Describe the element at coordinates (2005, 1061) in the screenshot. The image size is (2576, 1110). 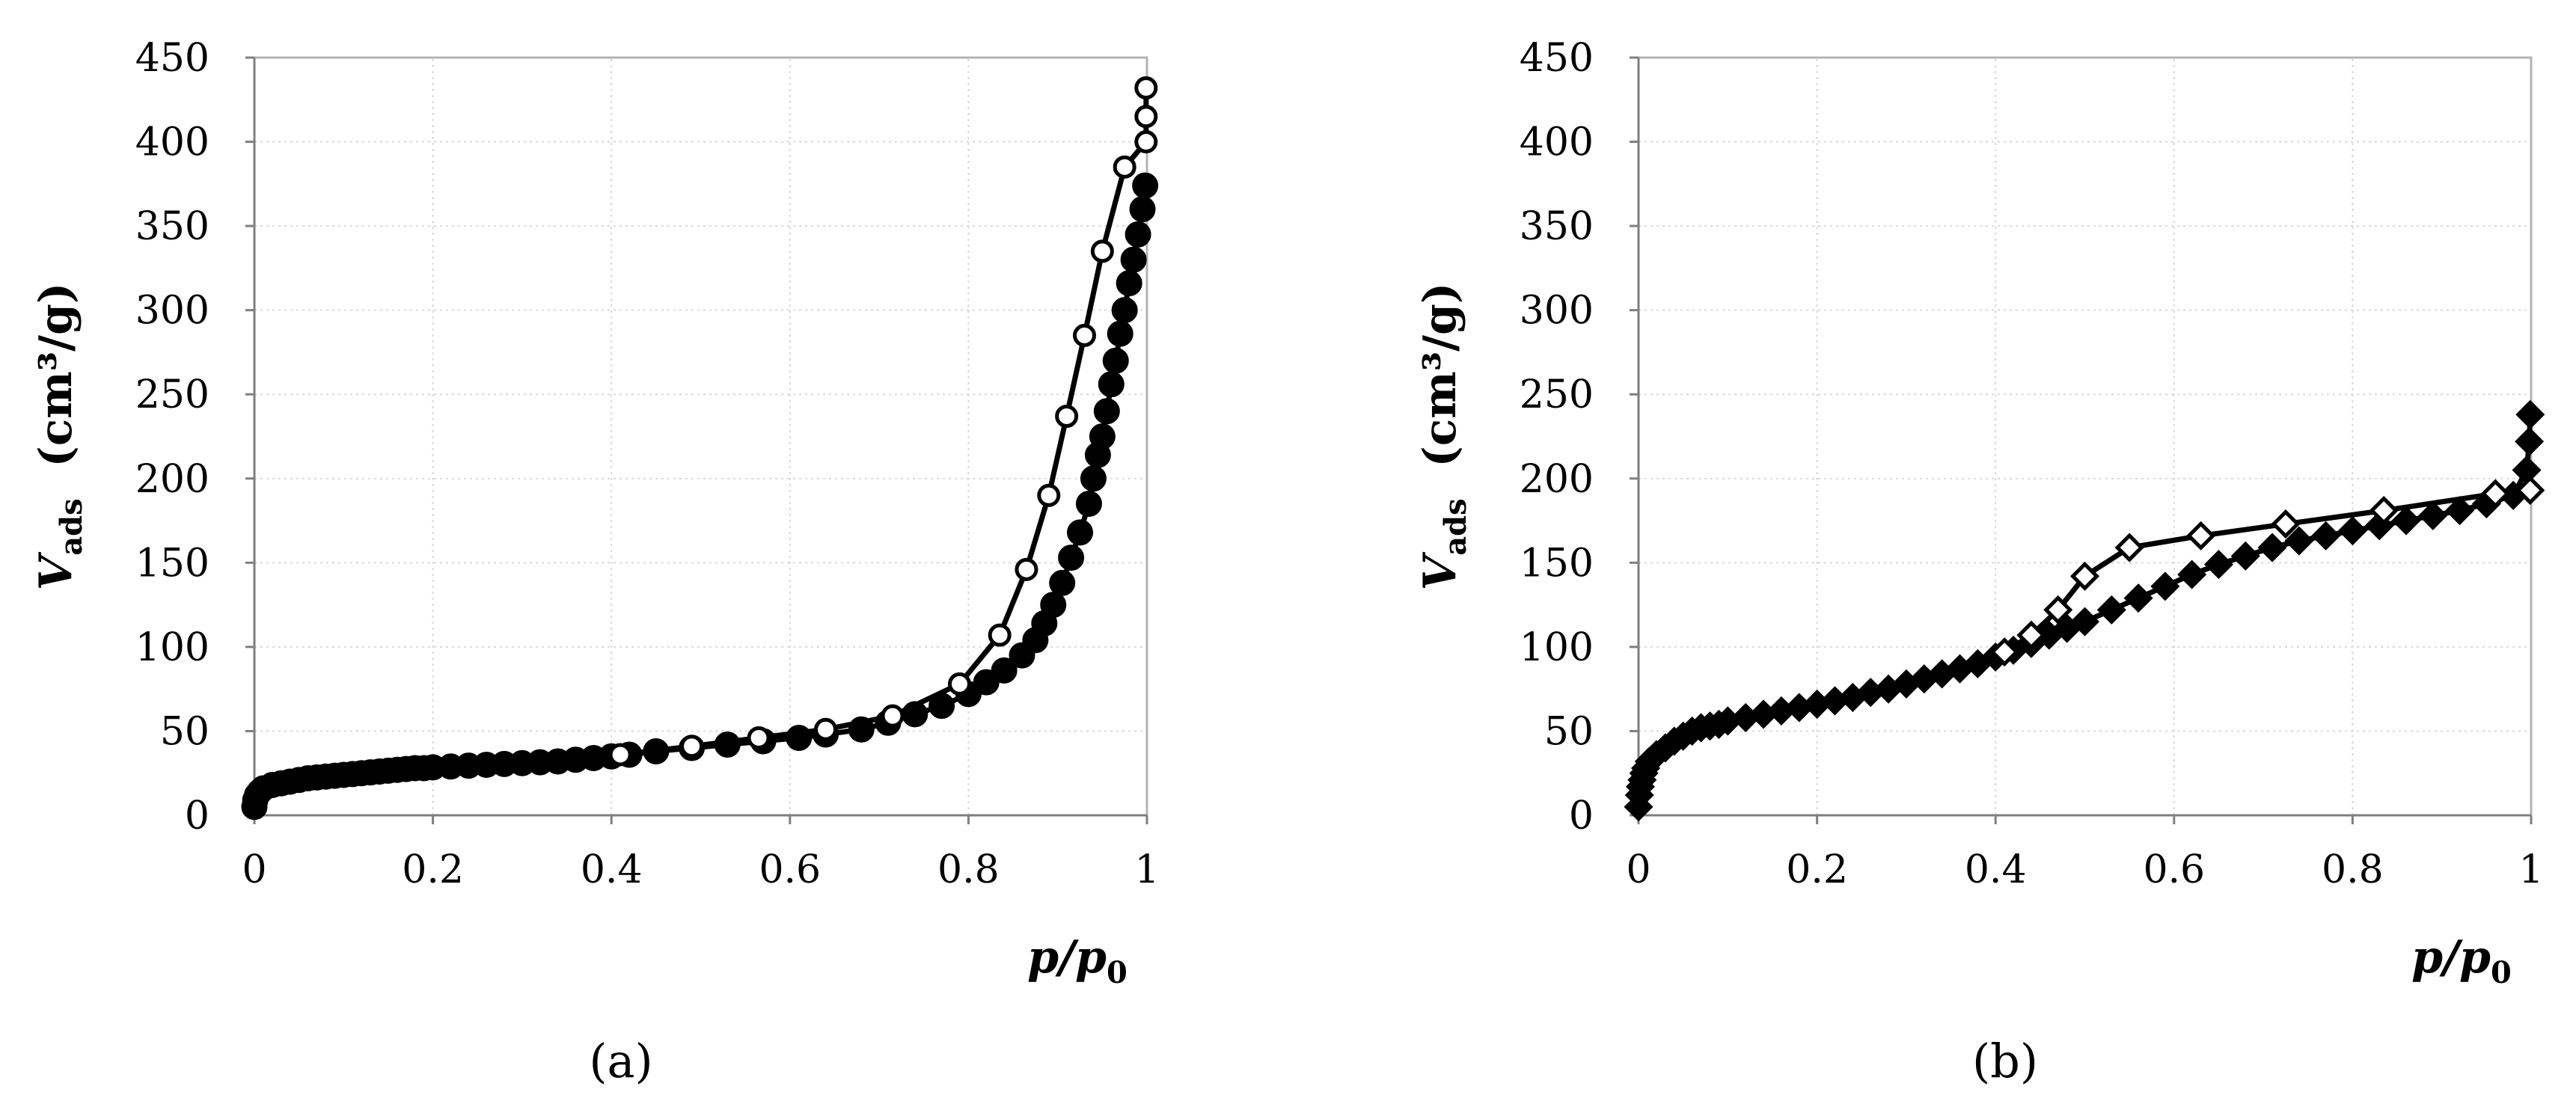
I see `panel-label: (b)` at that location.